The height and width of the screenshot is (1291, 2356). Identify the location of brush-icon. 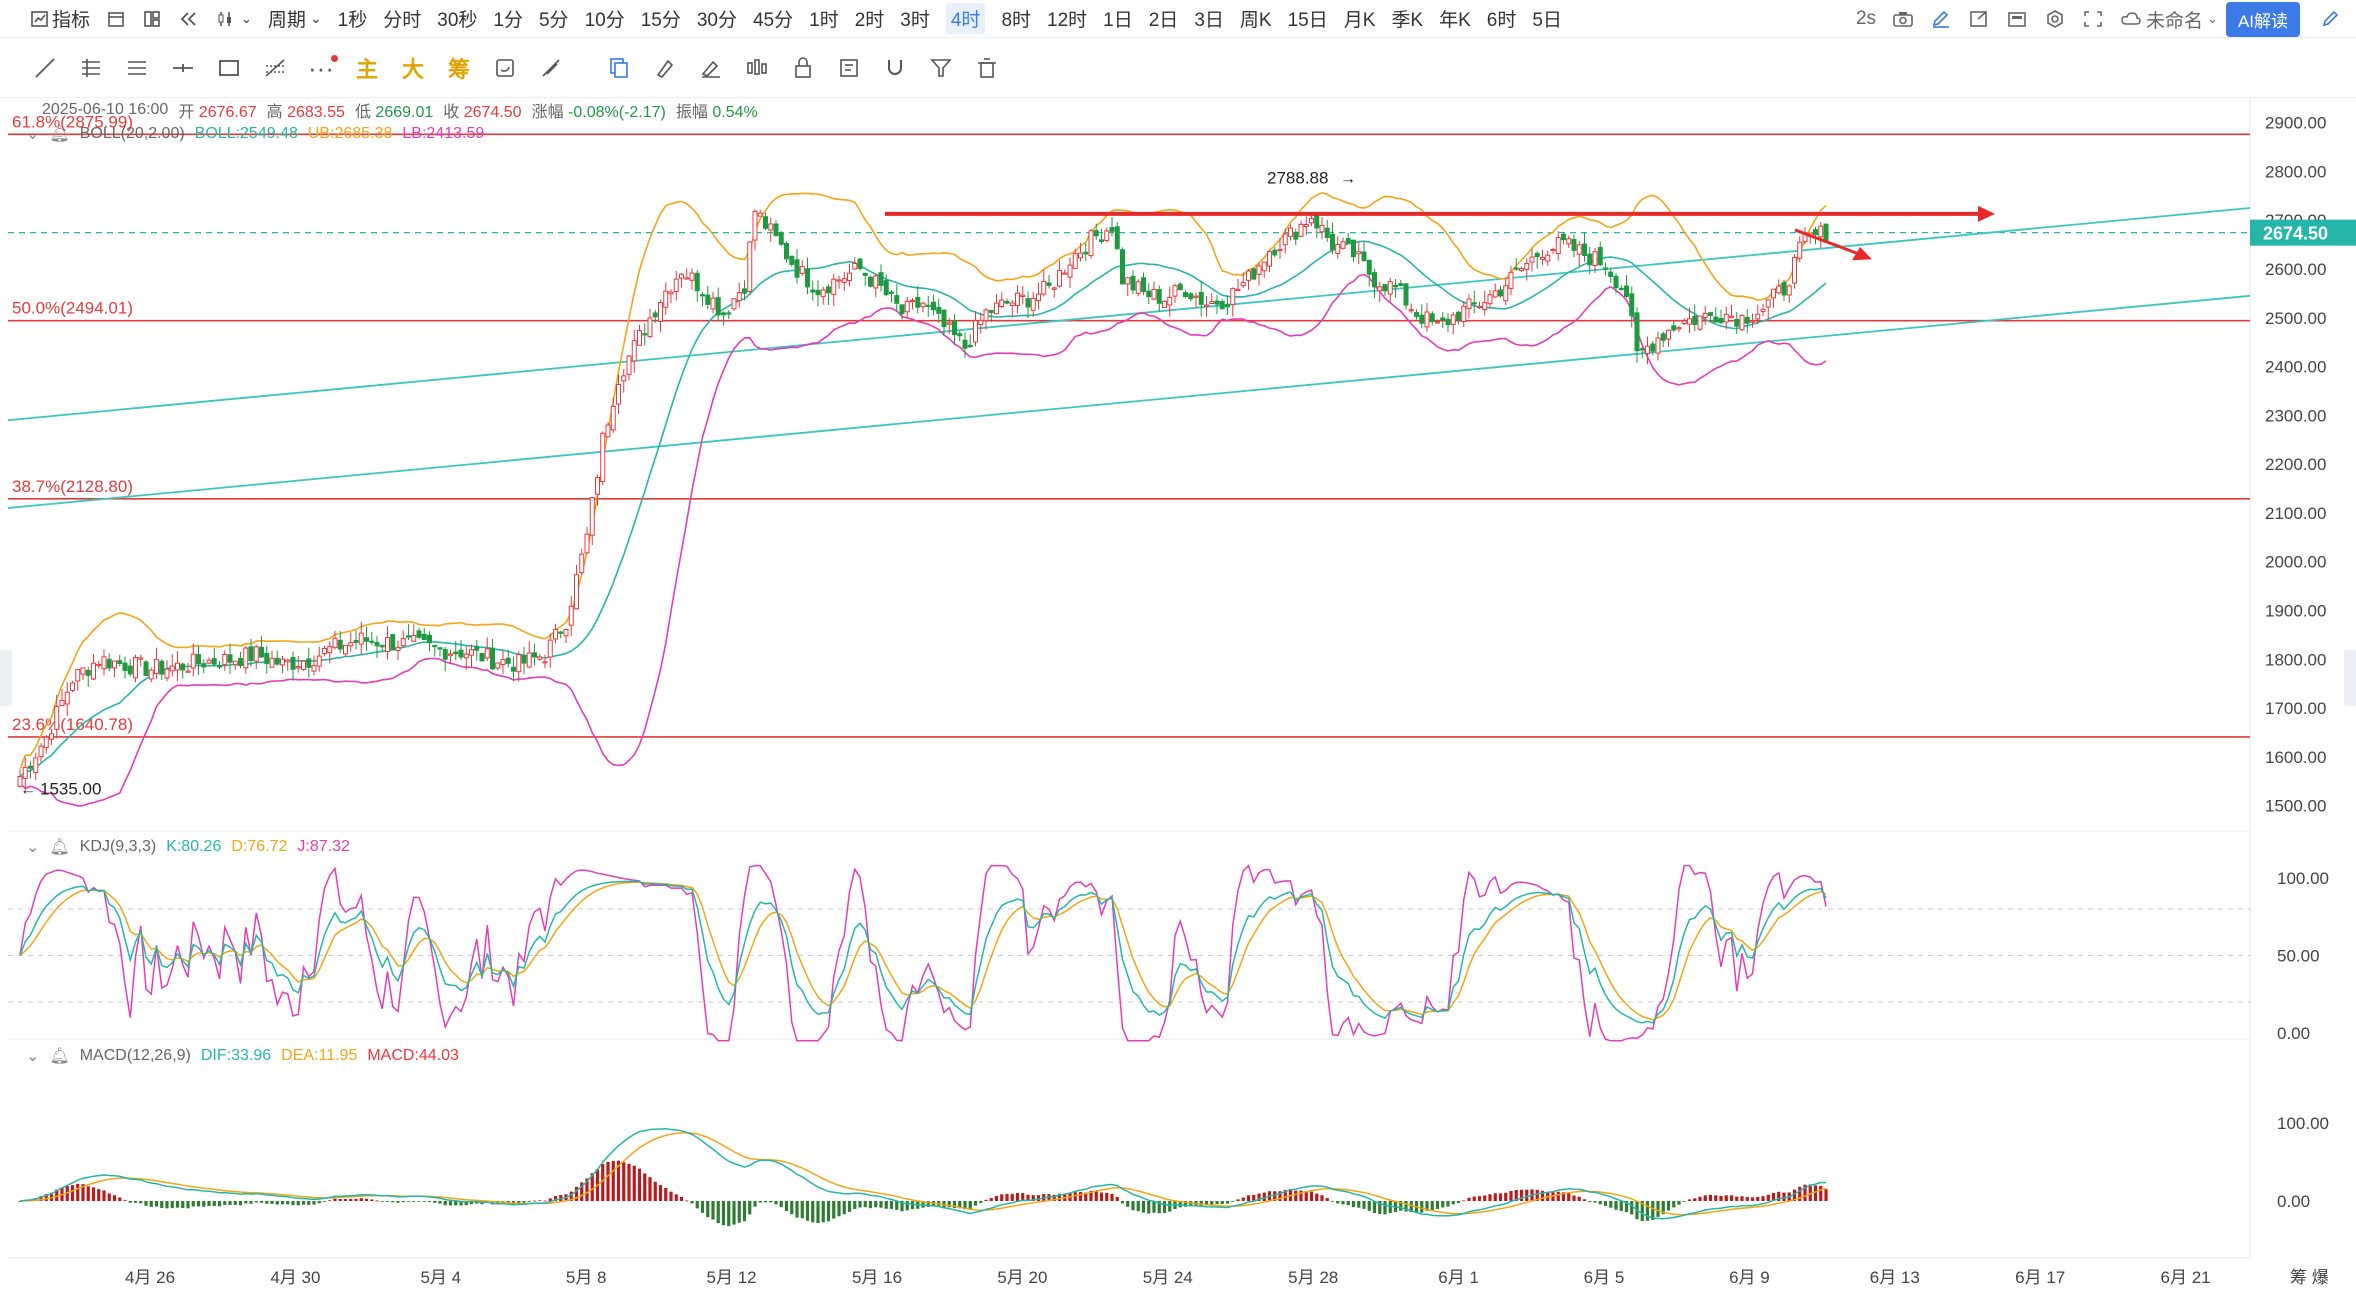
(665, 68).